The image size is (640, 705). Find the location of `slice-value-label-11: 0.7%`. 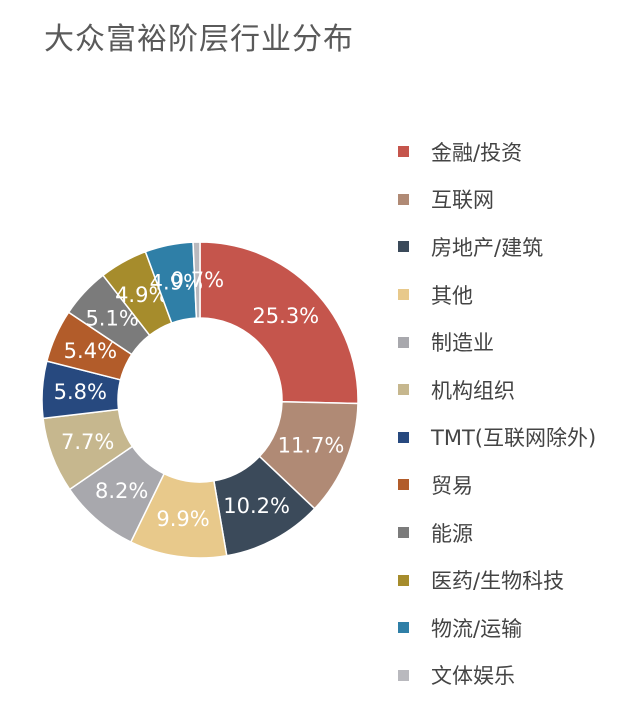

slice-value-label-11: 0.7% is located at coordinates (197, 280).